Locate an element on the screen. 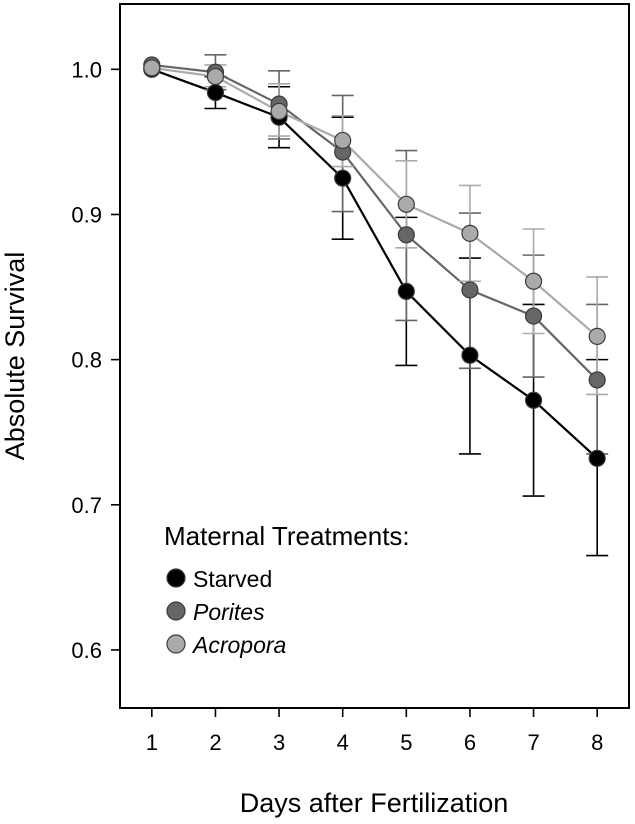  x-axis-ticks: 1 2 3 4 5 6 7 8 is located at coordinates (374, 731).